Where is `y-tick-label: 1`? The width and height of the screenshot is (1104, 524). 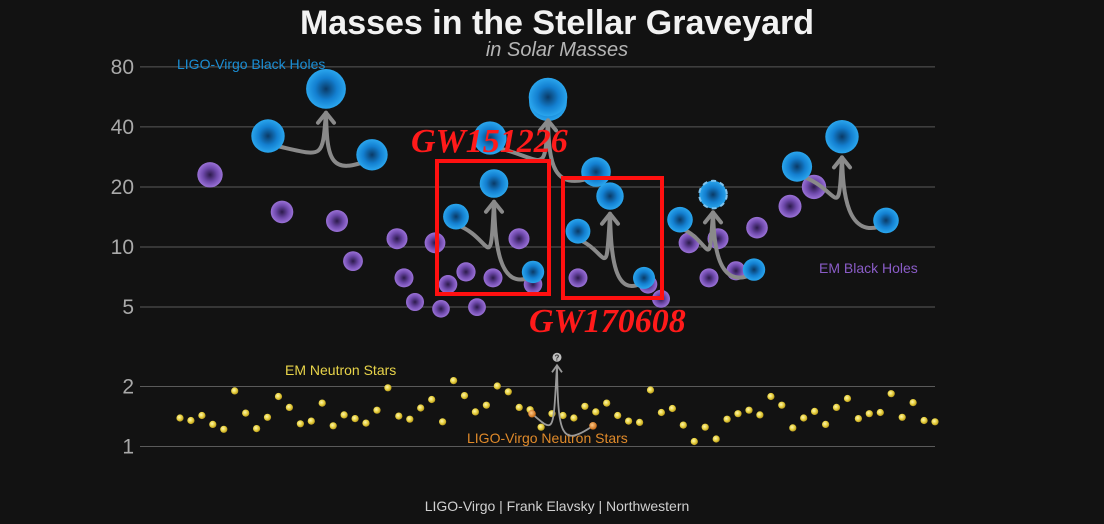
y-tick-label: 1 is located at coordinates (128, 447).